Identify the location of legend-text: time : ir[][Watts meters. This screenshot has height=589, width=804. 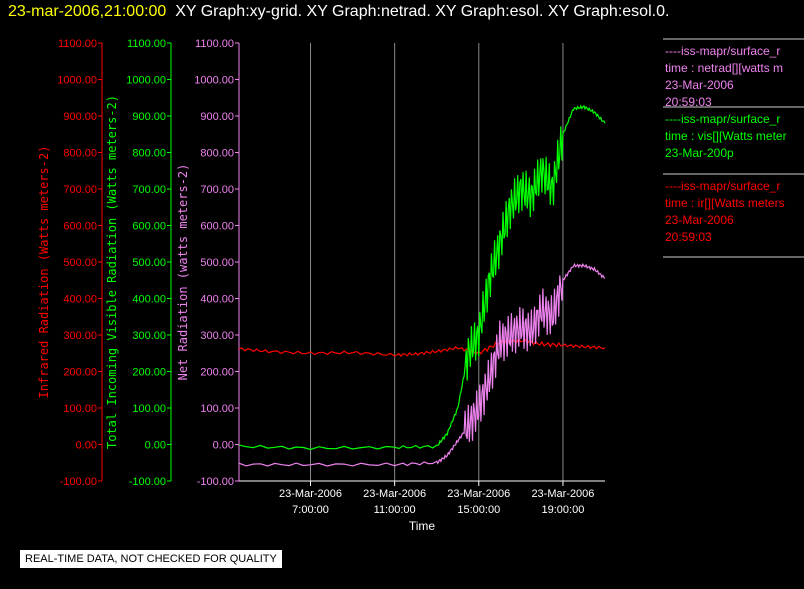
(725, 203).